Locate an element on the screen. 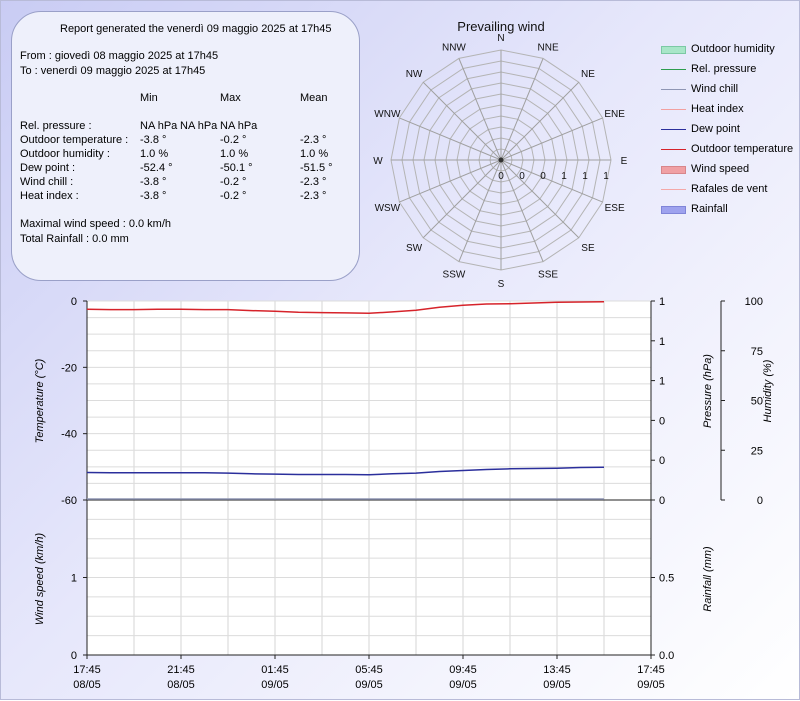 The image size is (800, 701). rainfall-tick-label: 0.5 is located at coordinates (666, 579).